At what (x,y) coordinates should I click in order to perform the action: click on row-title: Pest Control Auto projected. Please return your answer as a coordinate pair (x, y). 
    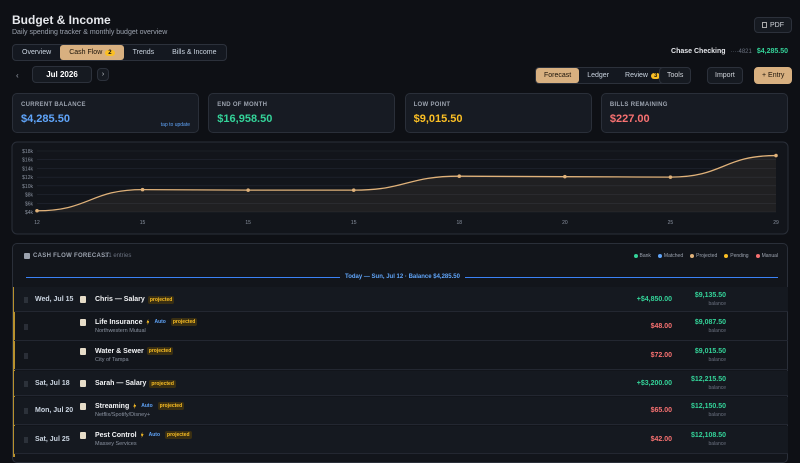
    Looking at the image, I should click on (143, 435).